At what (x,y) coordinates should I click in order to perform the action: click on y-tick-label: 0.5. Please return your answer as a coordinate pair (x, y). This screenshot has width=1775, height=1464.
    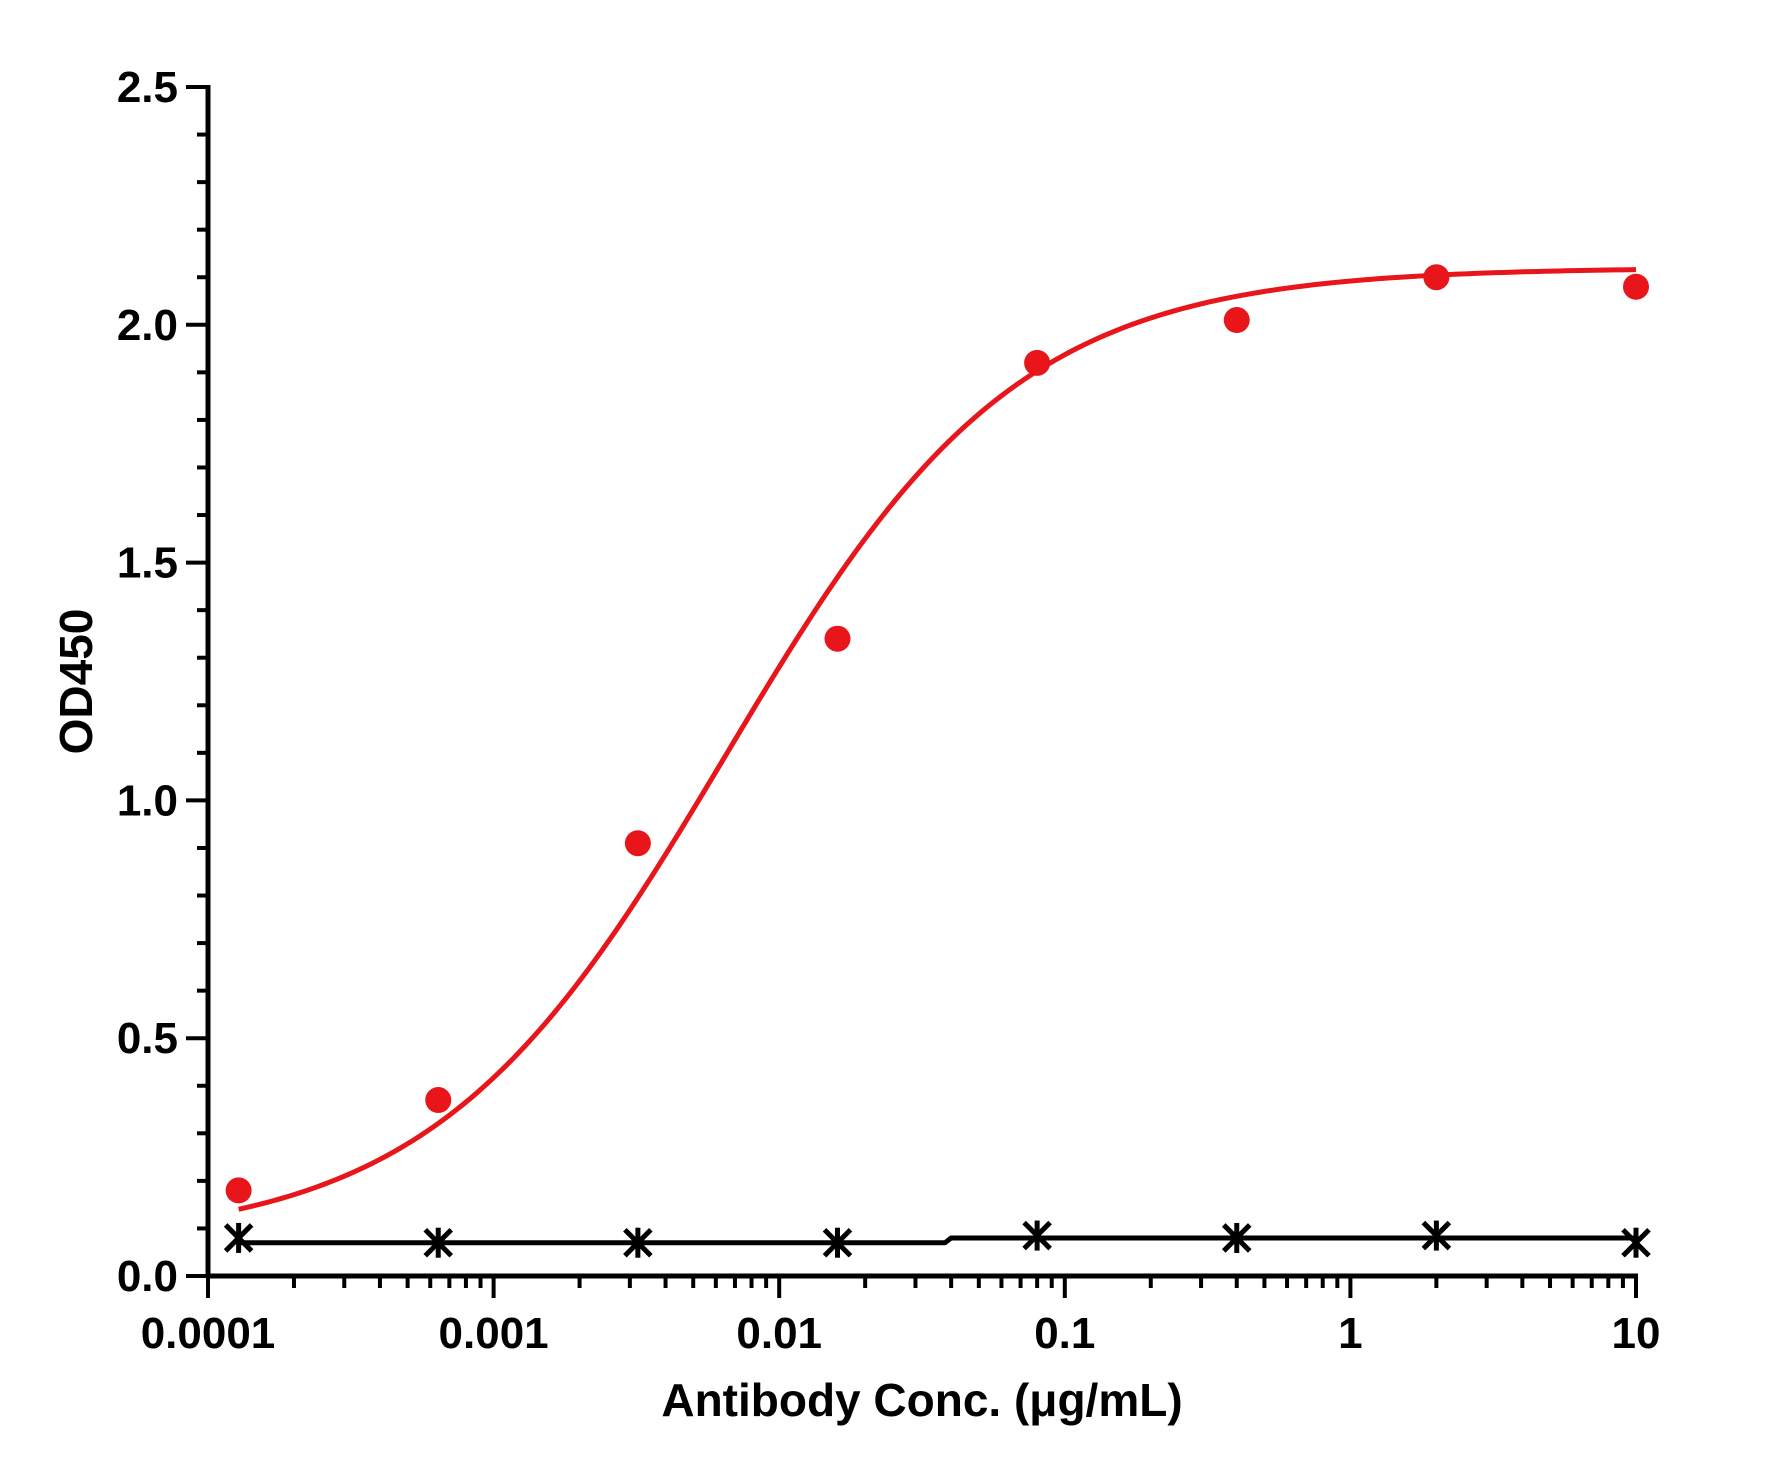
    Looking at the image, I should click on (147, 1038).